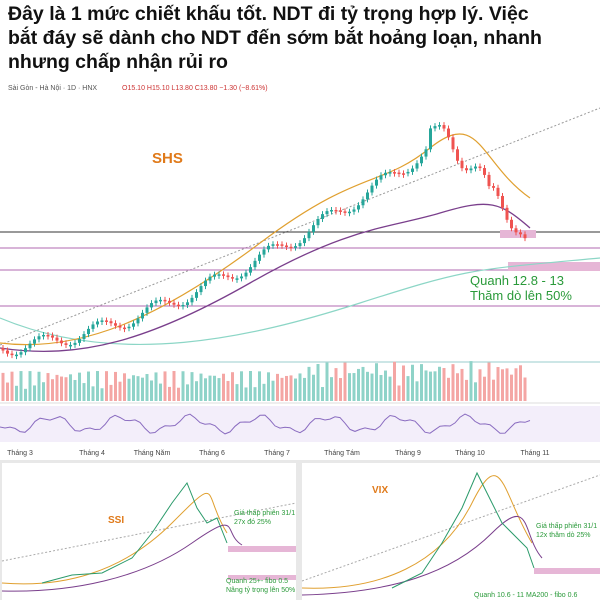  I want to click on month-label: Tháng 3, so click(20, 453).